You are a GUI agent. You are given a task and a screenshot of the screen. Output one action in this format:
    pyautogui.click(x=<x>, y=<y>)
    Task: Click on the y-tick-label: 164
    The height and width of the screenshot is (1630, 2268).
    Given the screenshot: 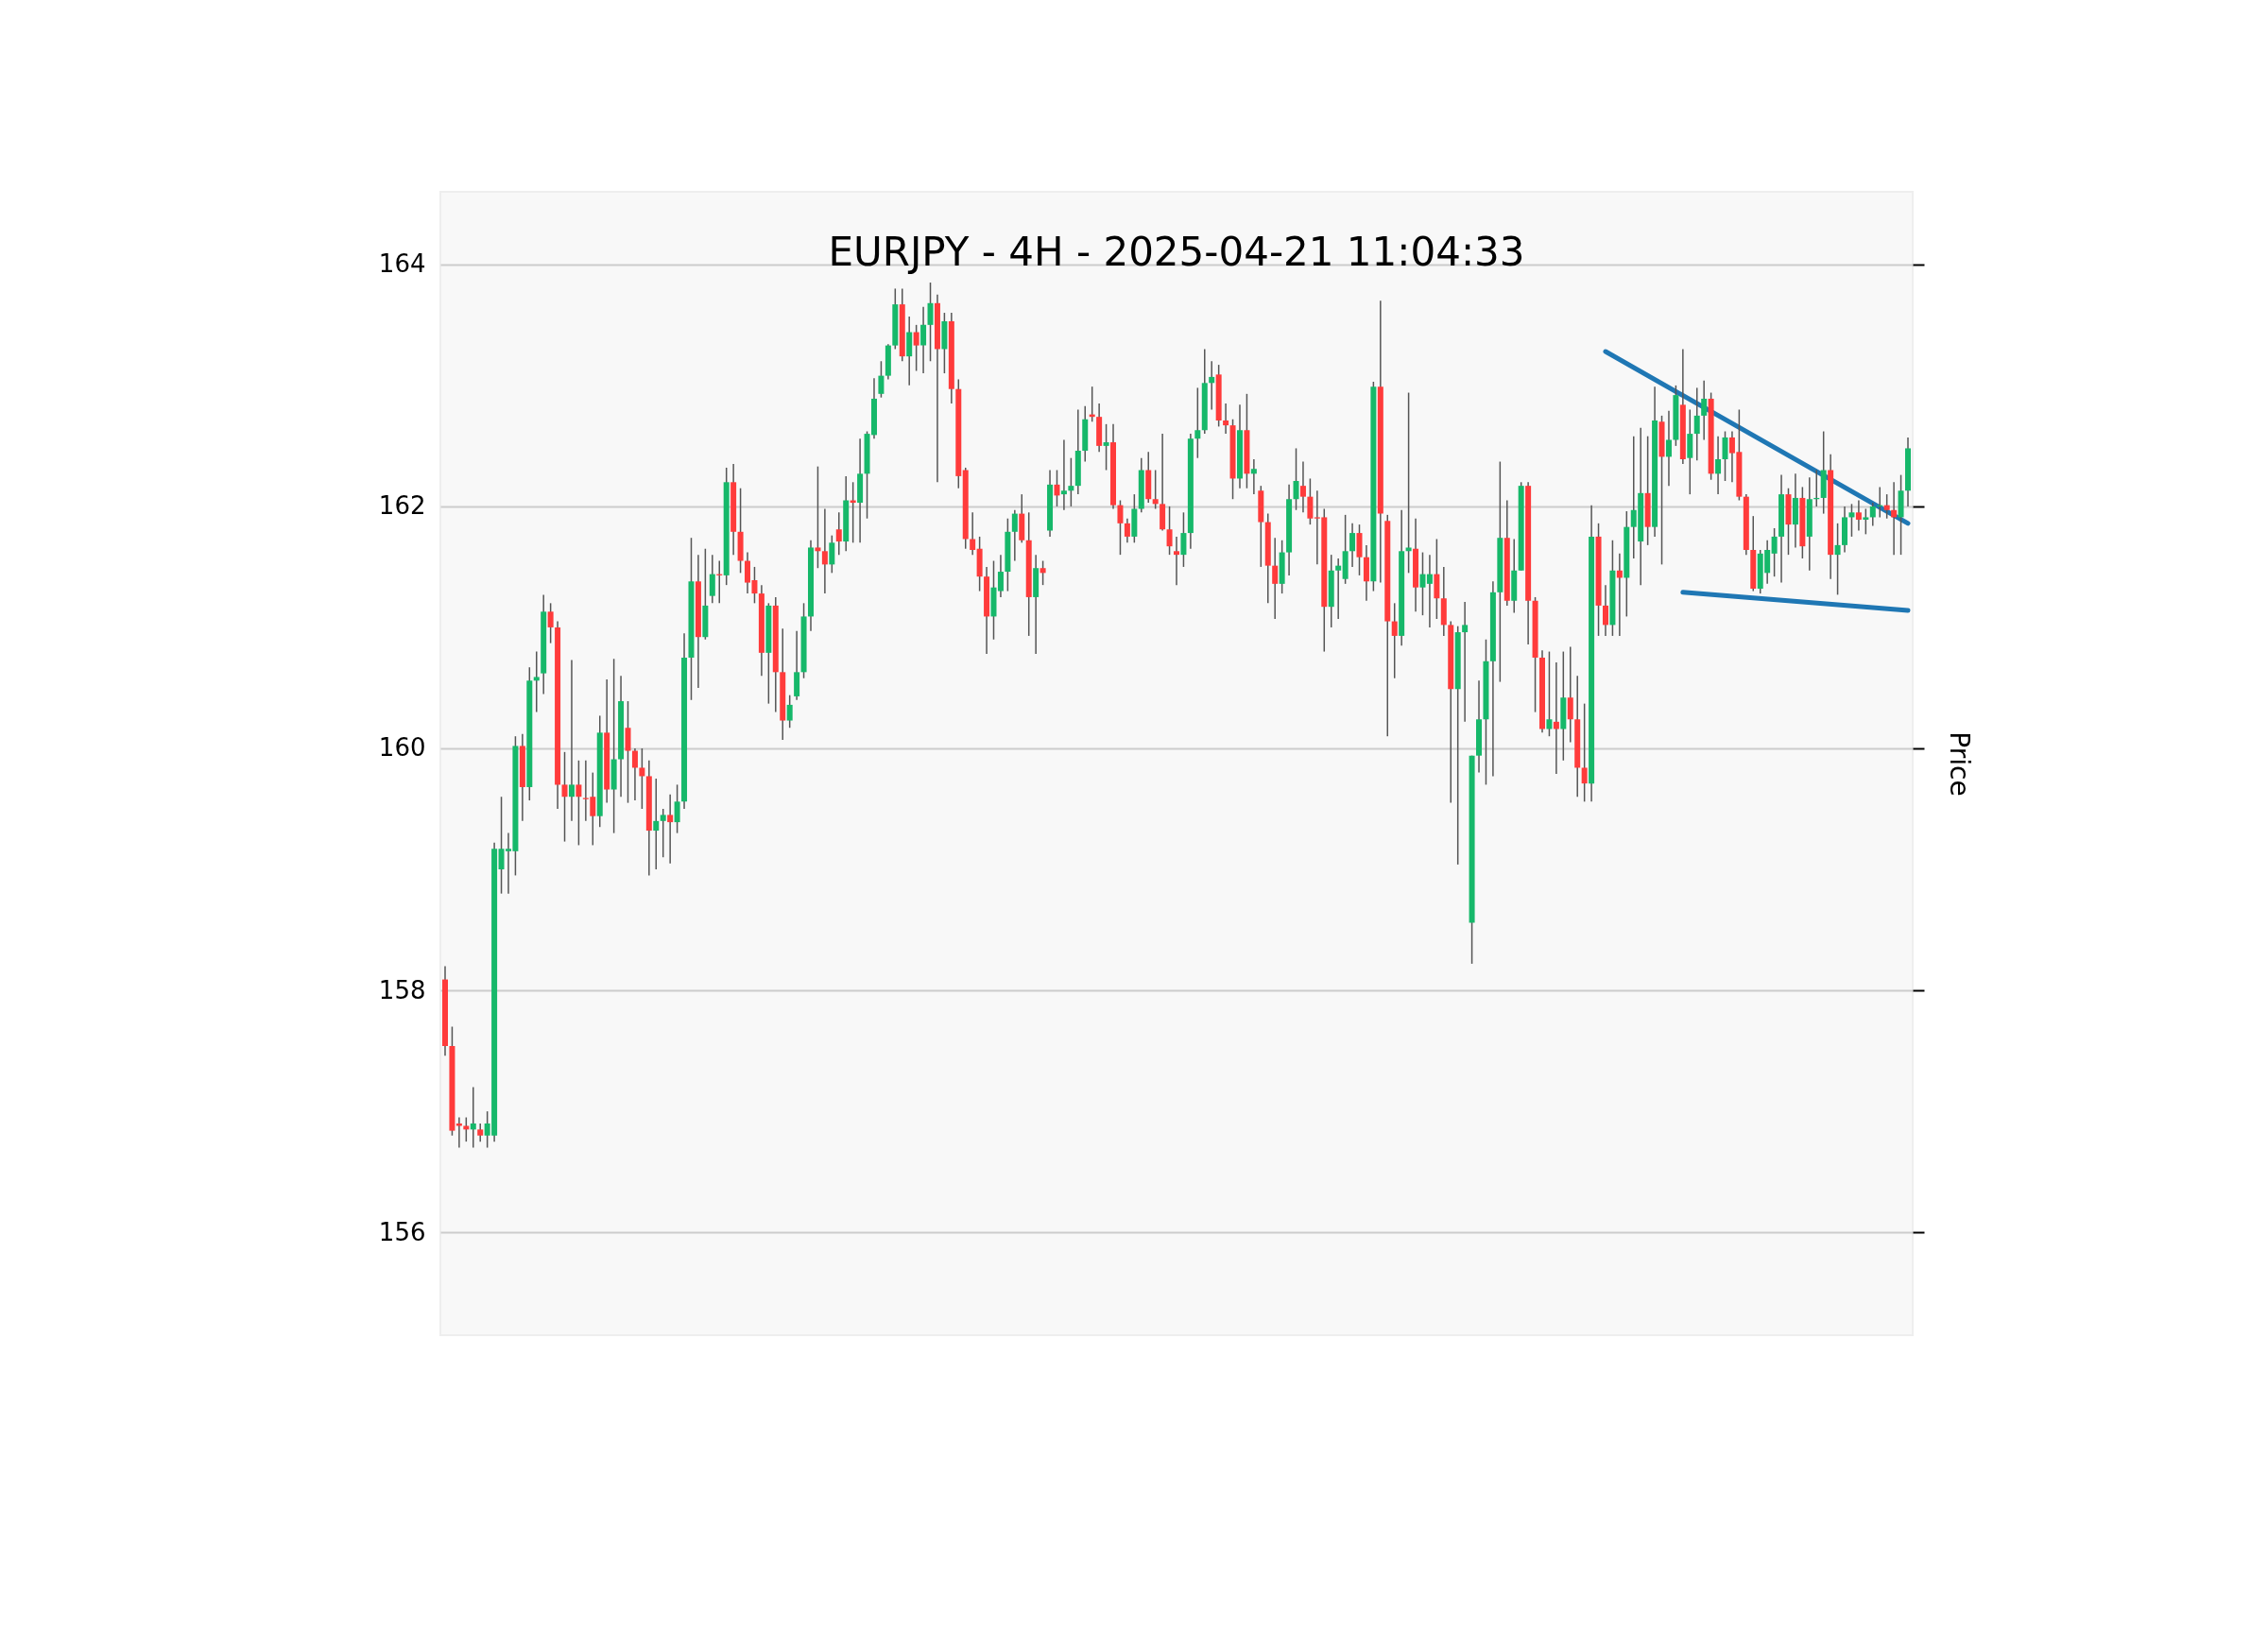 What is the action you would take?
    pyautogui.click(x=402, y=264)
    